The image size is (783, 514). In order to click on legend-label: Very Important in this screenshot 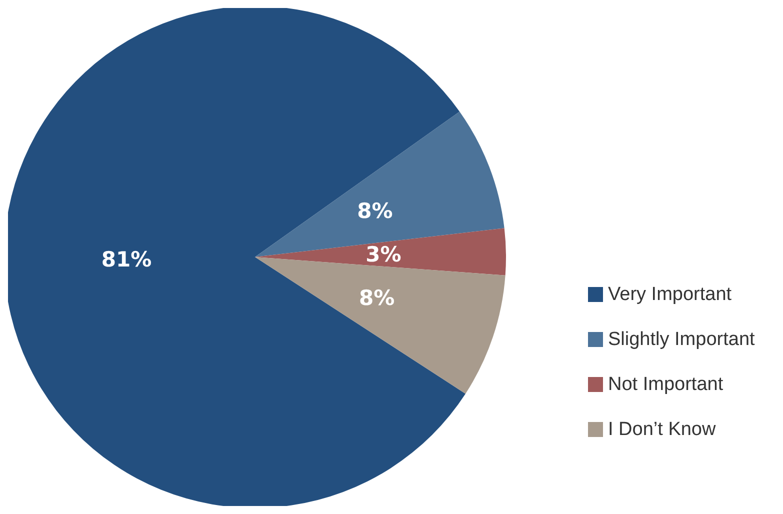, I will do `click(670, 294)`.